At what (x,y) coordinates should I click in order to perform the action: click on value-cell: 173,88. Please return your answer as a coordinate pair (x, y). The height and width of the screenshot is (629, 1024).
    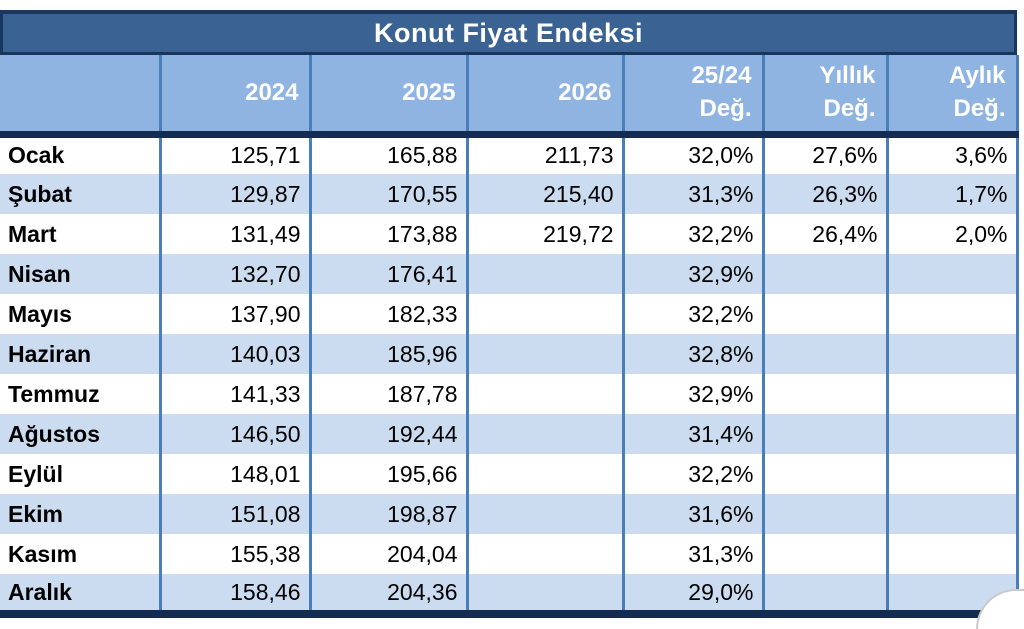
    Looking at the image, I should click on (389, 234).